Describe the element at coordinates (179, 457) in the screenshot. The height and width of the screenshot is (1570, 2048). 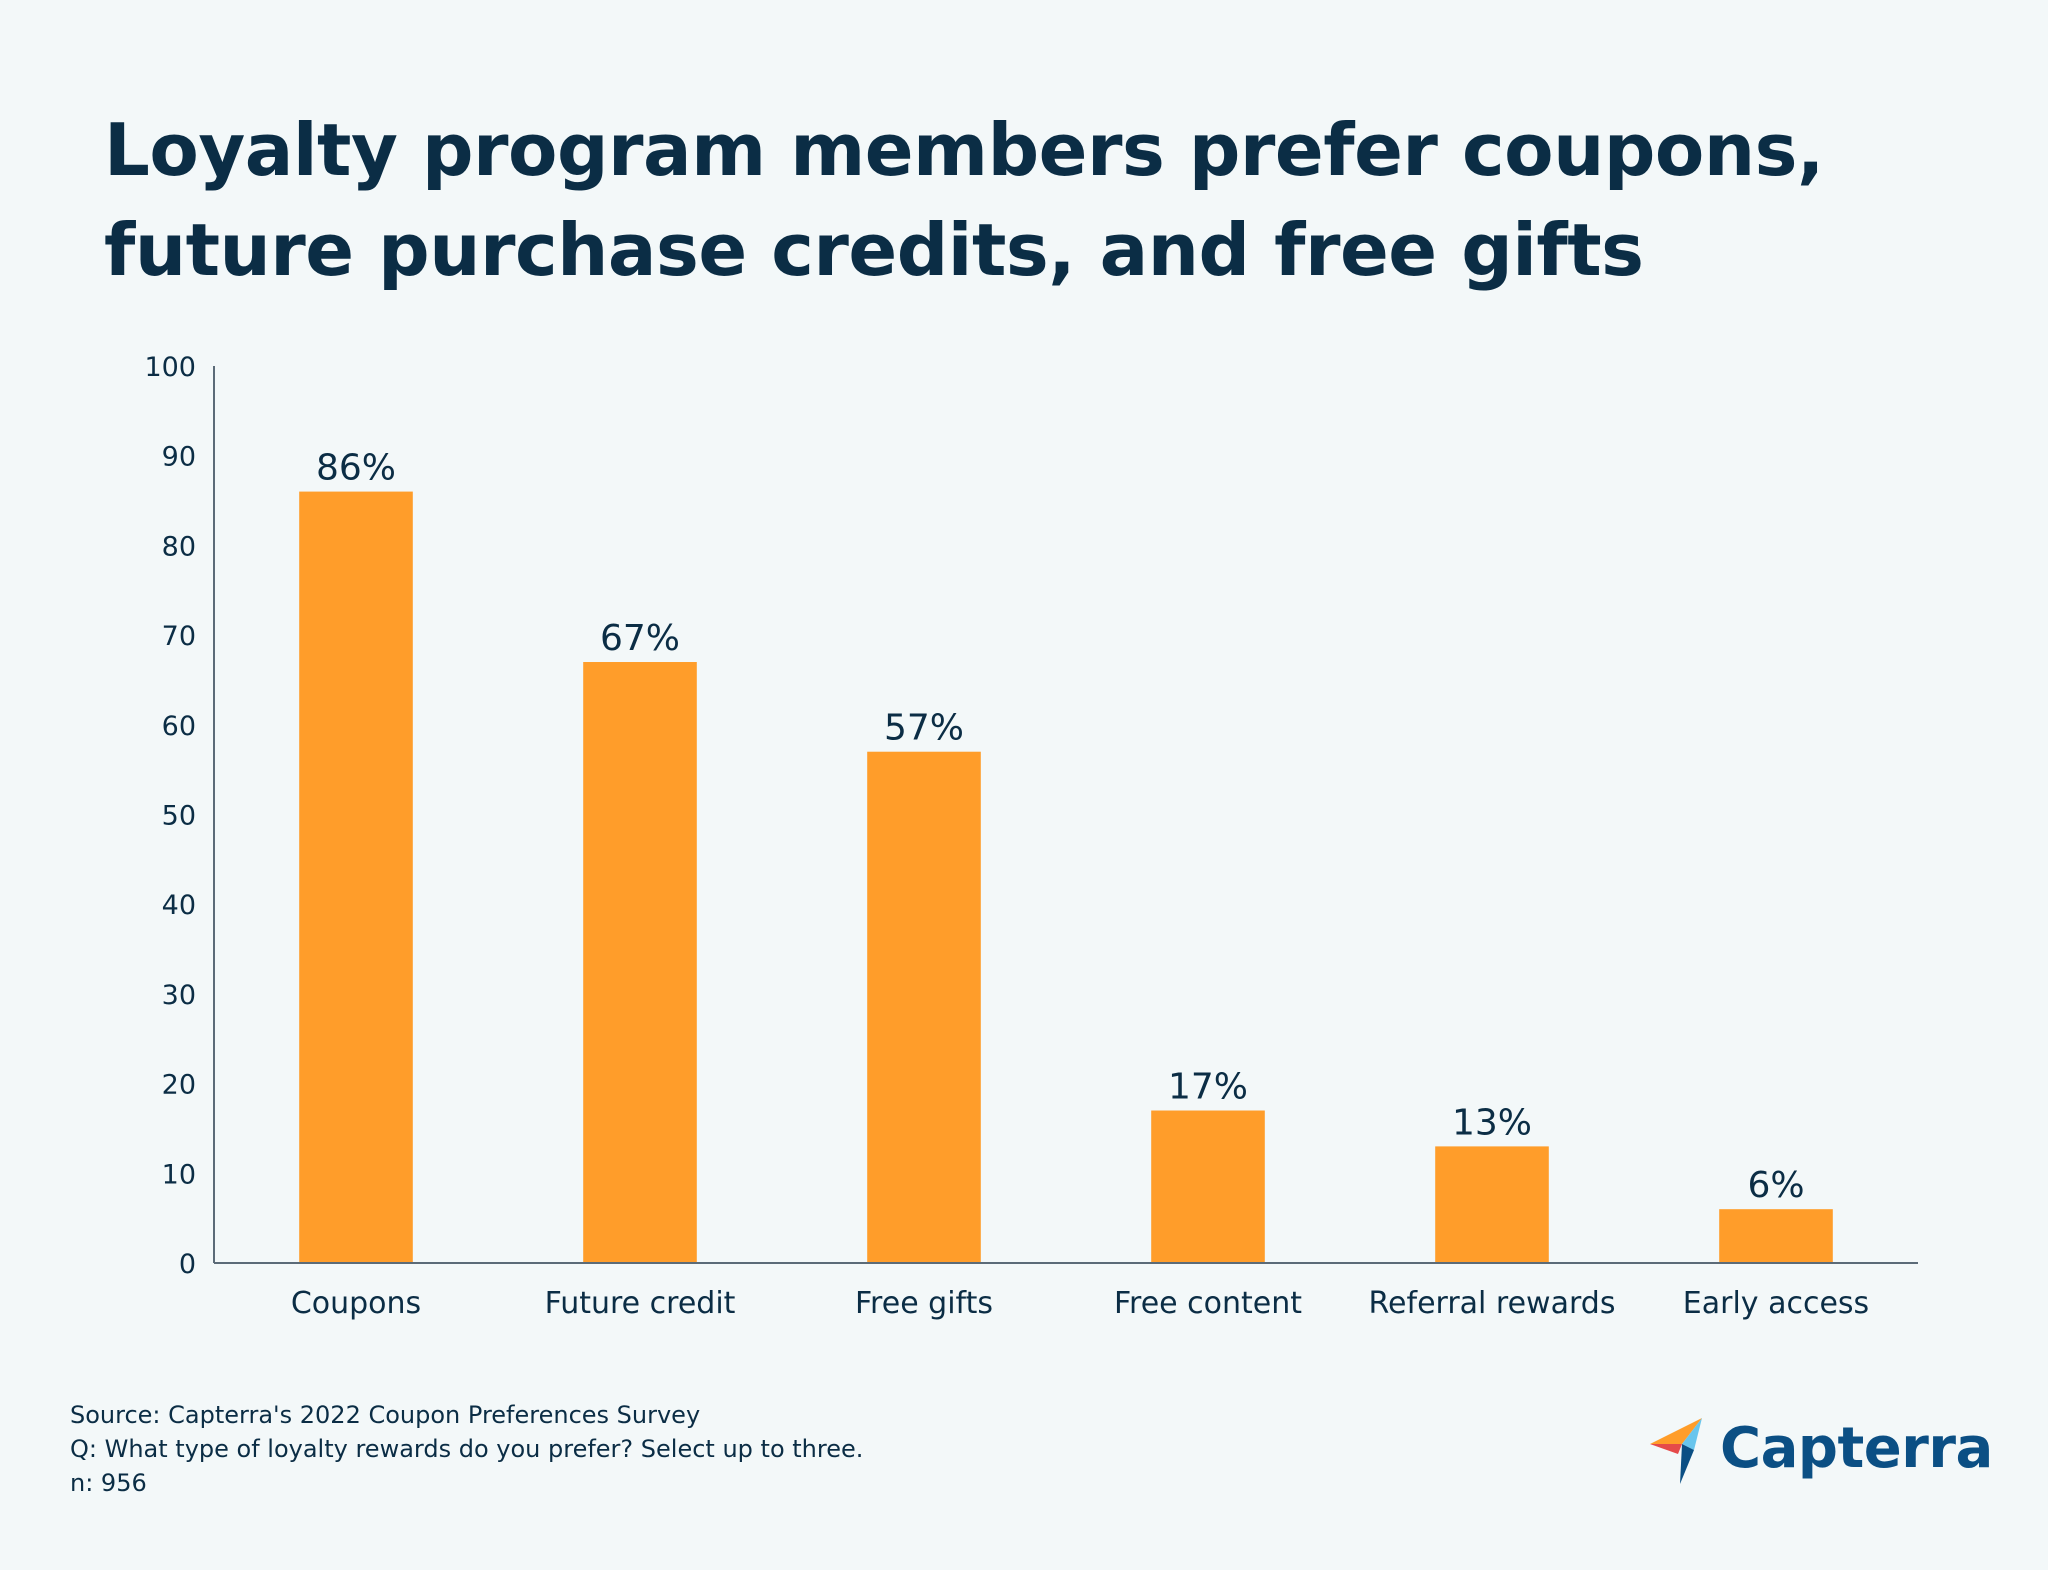
I see `y-tick-label: 90` at that location.